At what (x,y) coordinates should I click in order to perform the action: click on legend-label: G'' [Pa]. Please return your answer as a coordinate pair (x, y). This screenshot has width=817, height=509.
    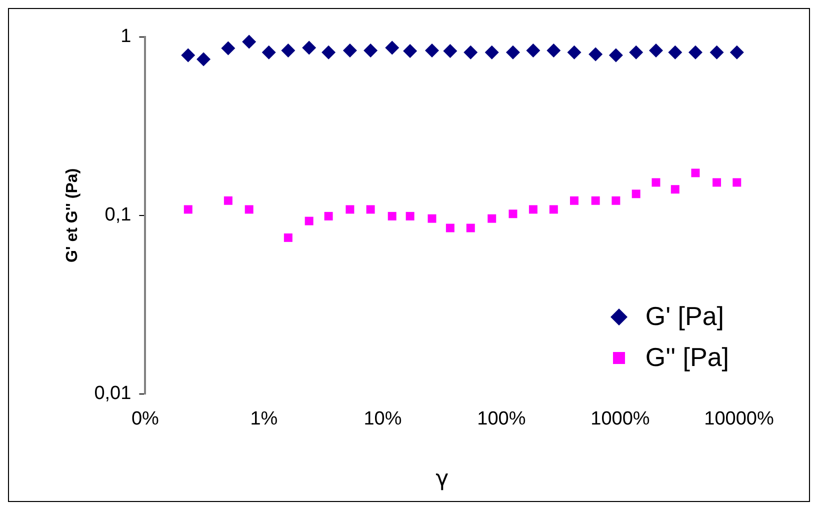
    Looking at the image, I should click on (687, 357).